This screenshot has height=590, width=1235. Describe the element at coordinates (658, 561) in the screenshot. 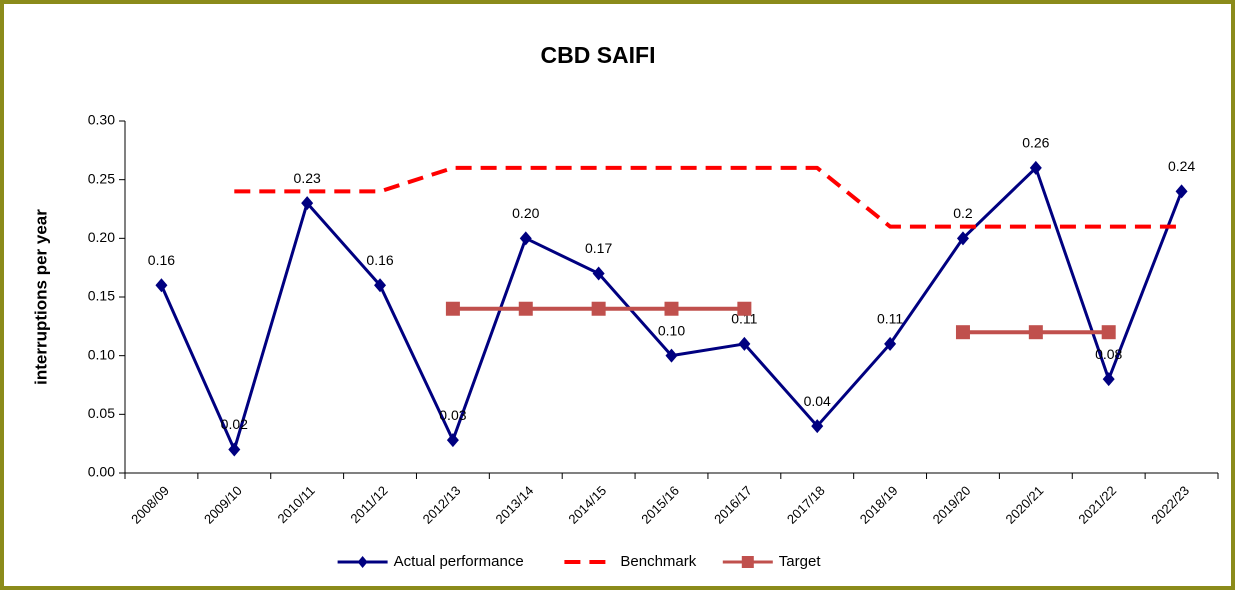

I see `legend-label: Benchmark` at that location.